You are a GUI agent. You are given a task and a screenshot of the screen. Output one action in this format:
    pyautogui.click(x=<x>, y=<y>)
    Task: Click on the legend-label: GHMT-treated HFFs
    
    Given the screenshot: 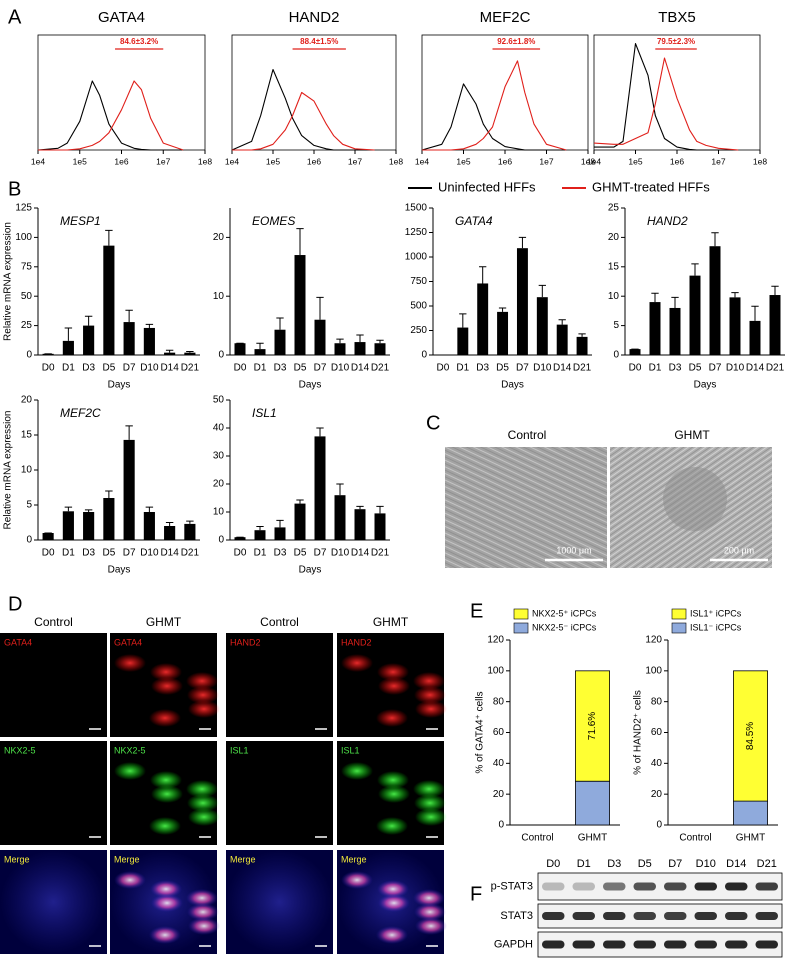 What is the action you would take?
    pyautogui.click(x=651, y=186)
    